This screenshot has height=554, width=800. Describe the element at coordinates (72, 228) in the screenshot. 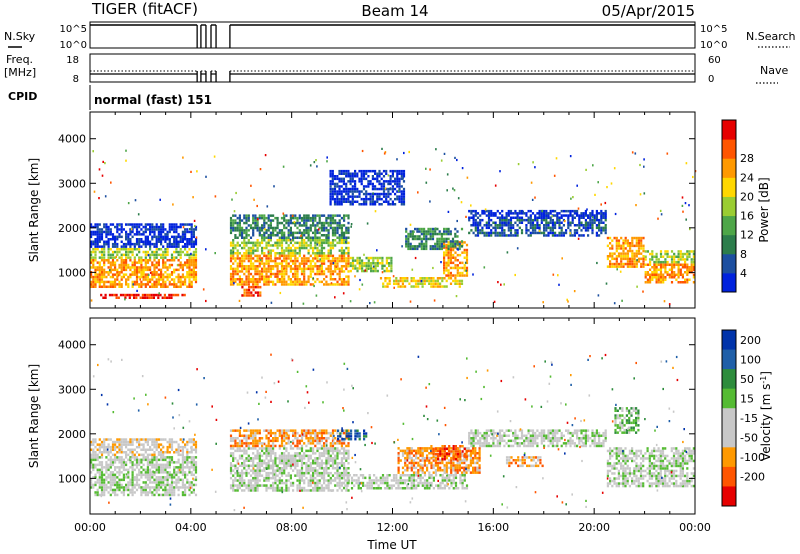

I see `y-tick-label: 2000` at that location.